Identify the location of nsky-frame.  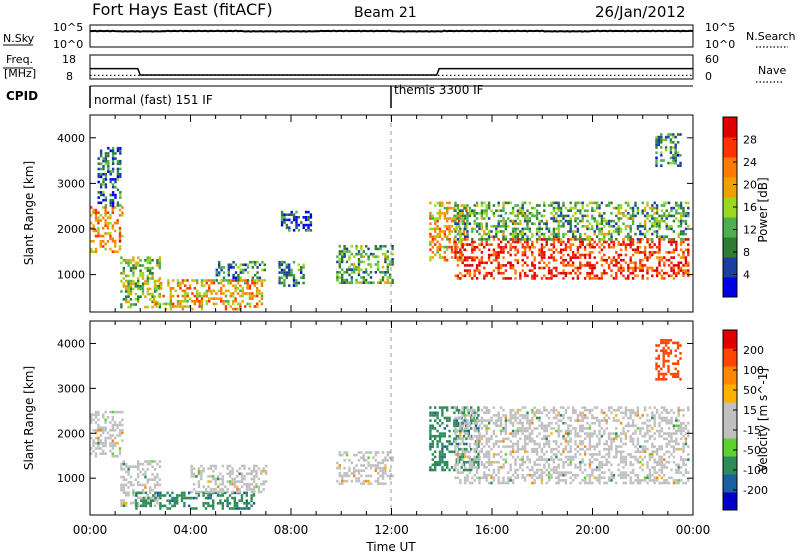
(391, 36).